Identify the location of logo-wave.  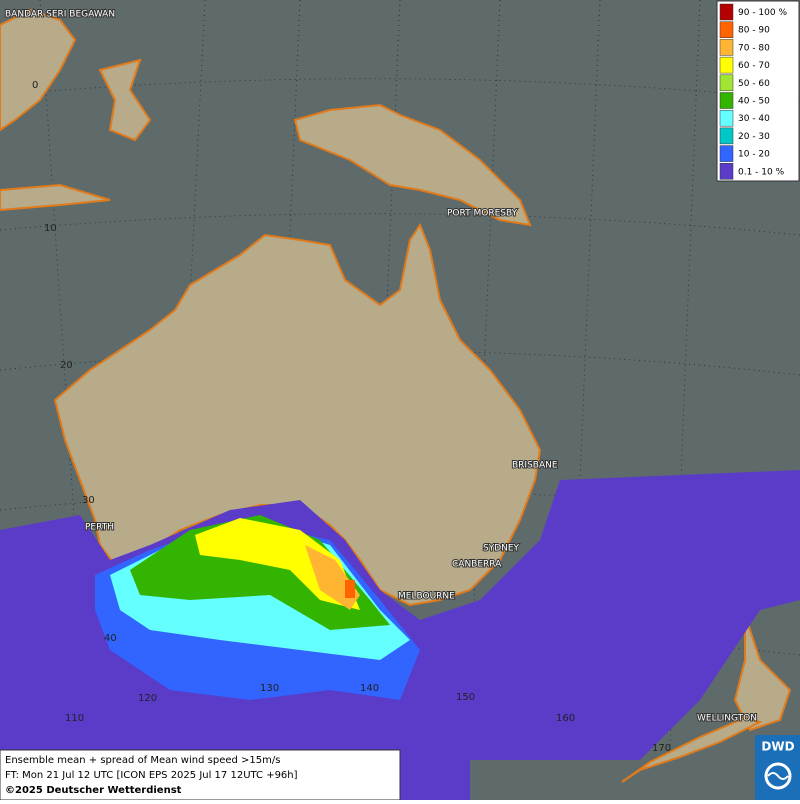
(778, 776).